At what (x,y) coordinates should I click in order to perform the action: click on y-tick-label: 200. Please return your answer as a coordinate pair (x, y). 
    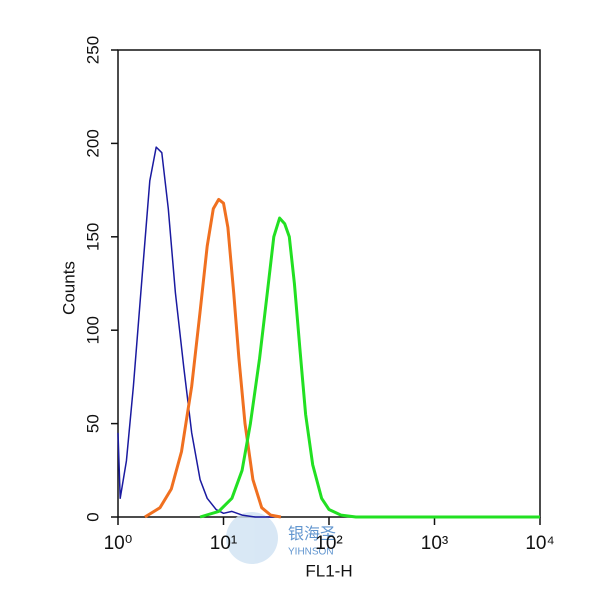
    Looking at the image, I should click on (92, 143).